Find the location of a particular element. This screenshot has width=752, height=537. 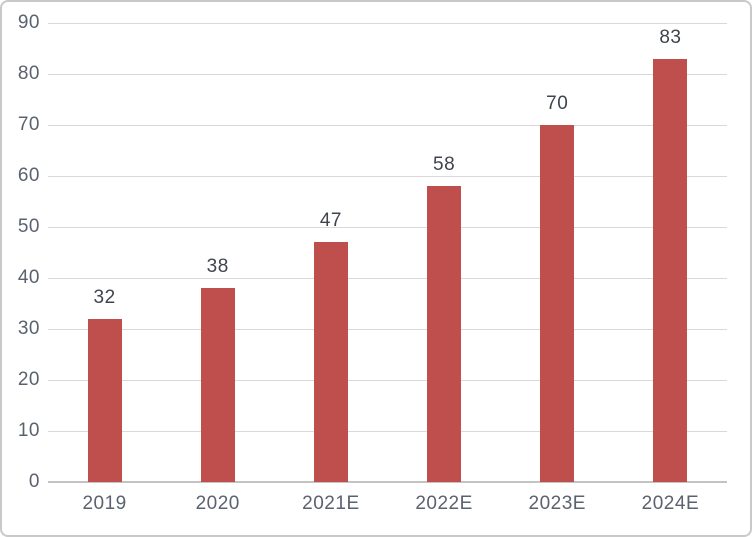

bar-value-label: 83 is located at coordinates (670, 37).